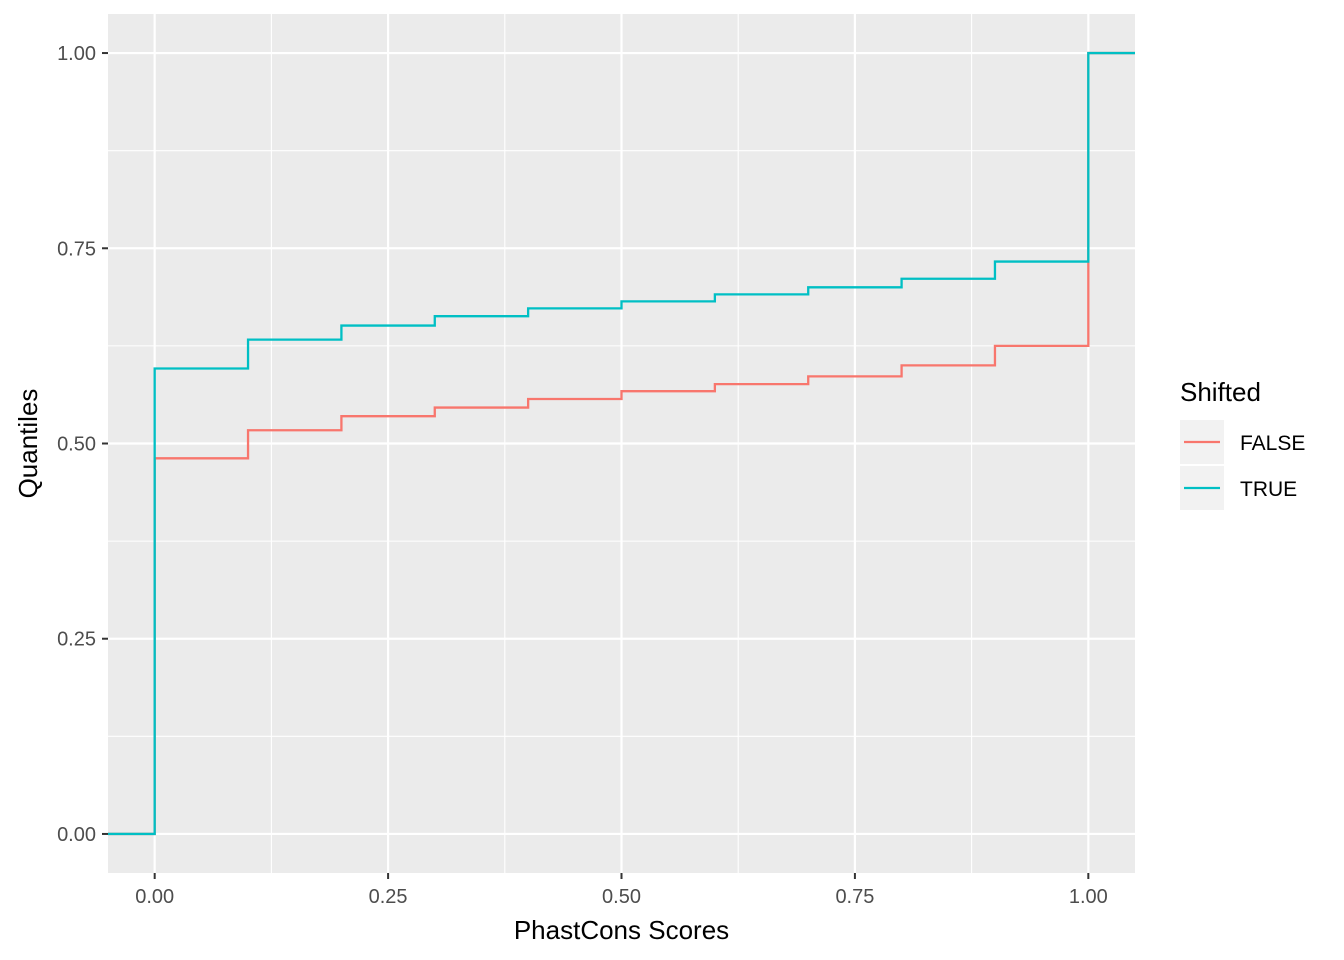  What do you see at coordinates (388, 897) in the screenshot?
I see `x-tick-label: 0.25` at bounding box center [388, 897].